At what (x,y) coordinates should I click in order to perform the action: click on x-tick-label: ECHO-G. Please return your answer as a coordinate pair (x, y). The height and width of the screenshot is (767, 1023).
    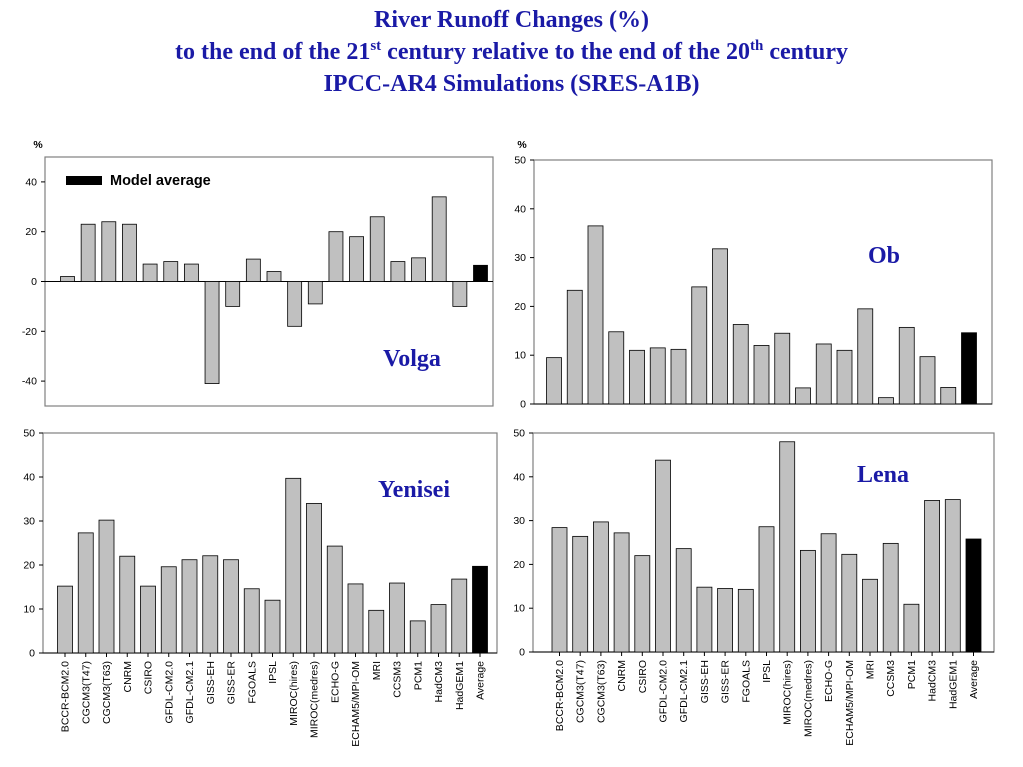
    Looking at the image, I should click on (335, 682).